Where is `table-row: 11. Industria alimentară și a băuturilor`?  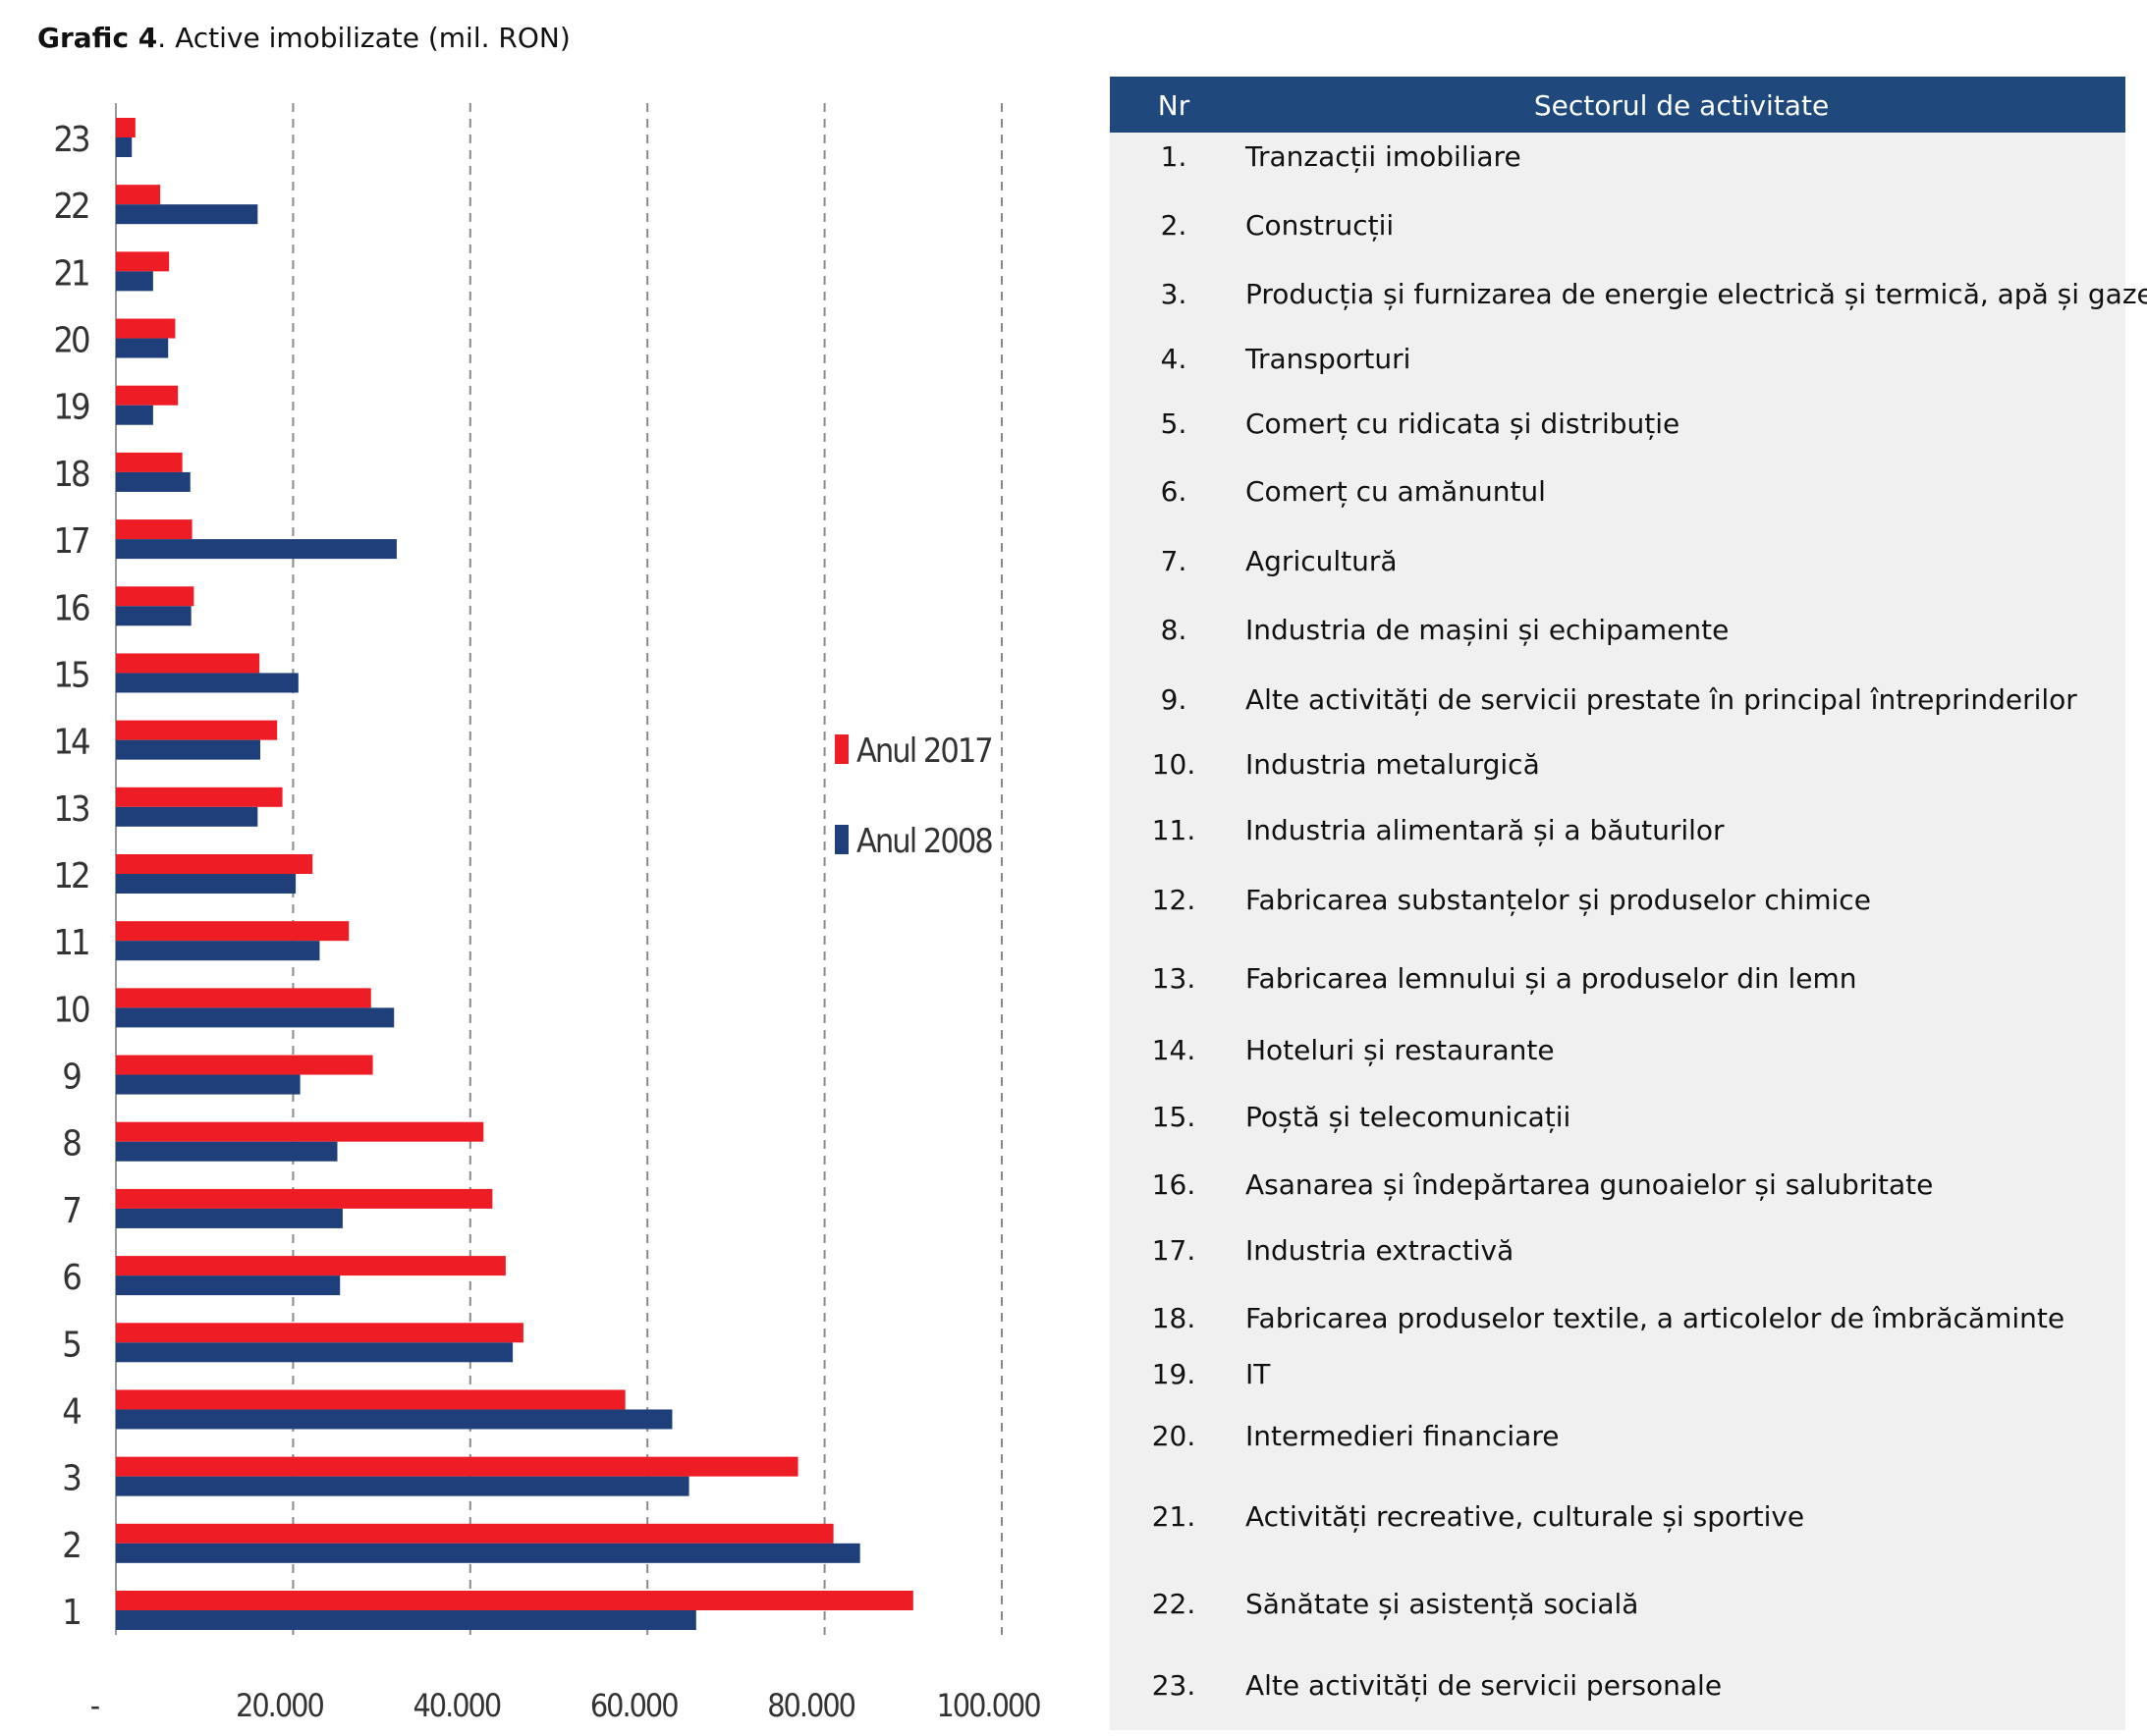 table-row: 11. Industria alimentară și a băuturilor is located at coordinates (1617, 833).